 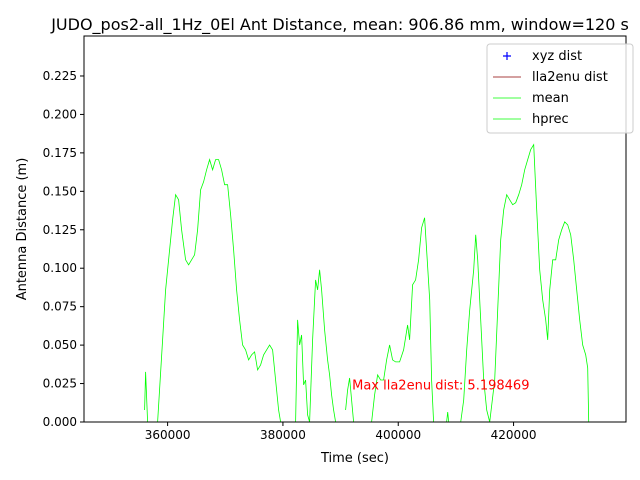 What do you see at coordinates (440, 386) in the screenshot?
I see `annotation: Max lla2enu dist: 5.198469` at bounding box center [440, 386].